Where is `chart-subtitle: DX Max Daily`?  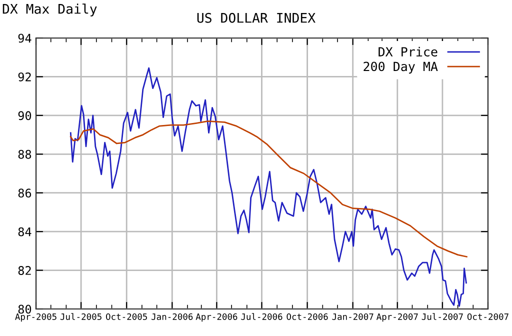
chart-subtitle: DX Max Daily is located at coordinates (49, 10).